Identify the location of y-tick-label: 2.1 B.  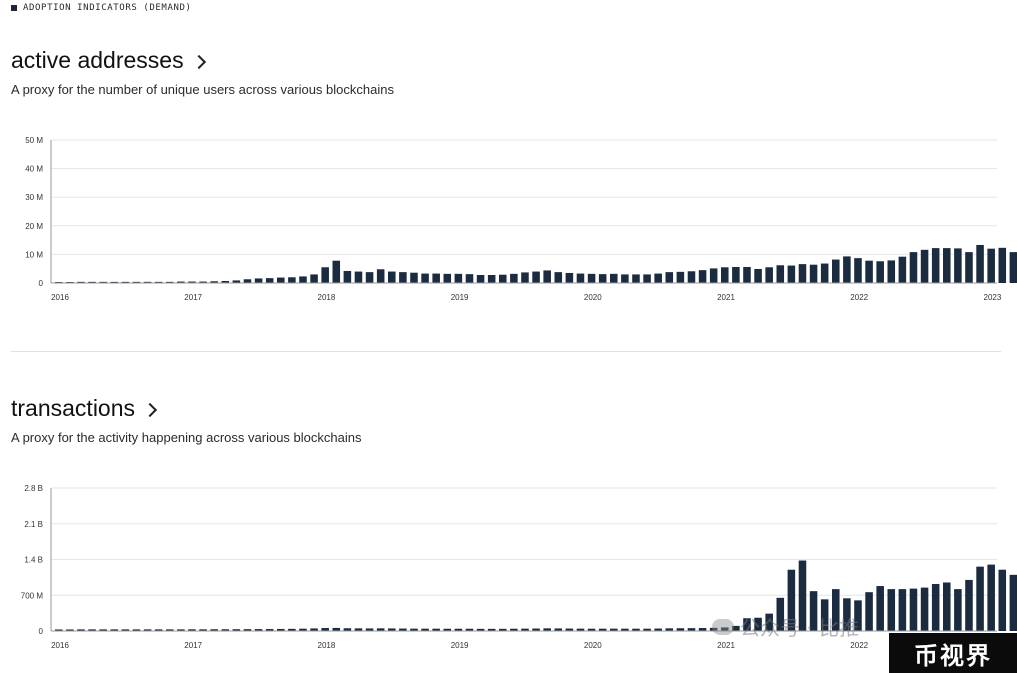
(33, 524).